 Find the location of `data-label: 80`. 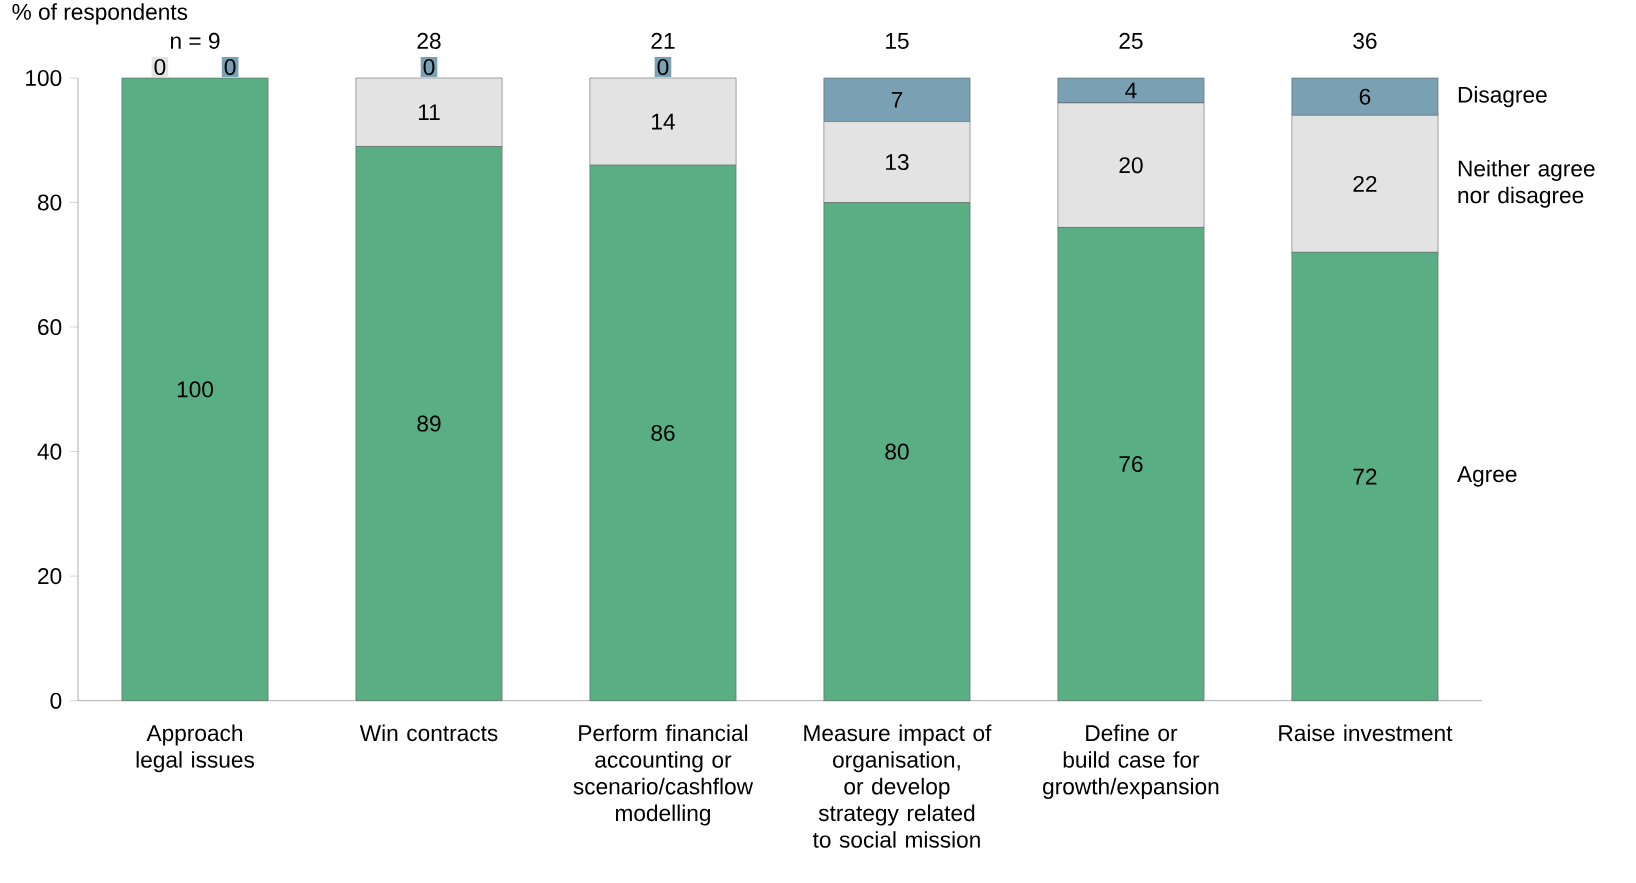

data-label: 80 is located at coordinates (897, 451).